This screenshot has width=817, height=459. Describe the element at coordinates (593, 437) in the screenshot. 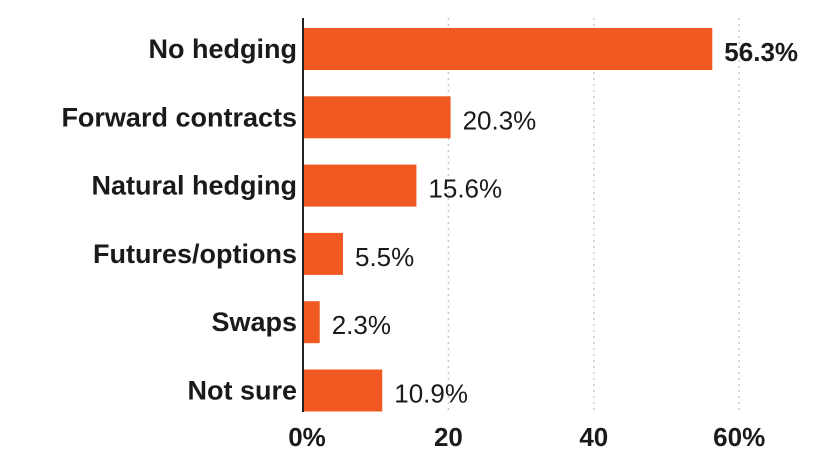

I see `x-tick-label-2: 40` at that location.